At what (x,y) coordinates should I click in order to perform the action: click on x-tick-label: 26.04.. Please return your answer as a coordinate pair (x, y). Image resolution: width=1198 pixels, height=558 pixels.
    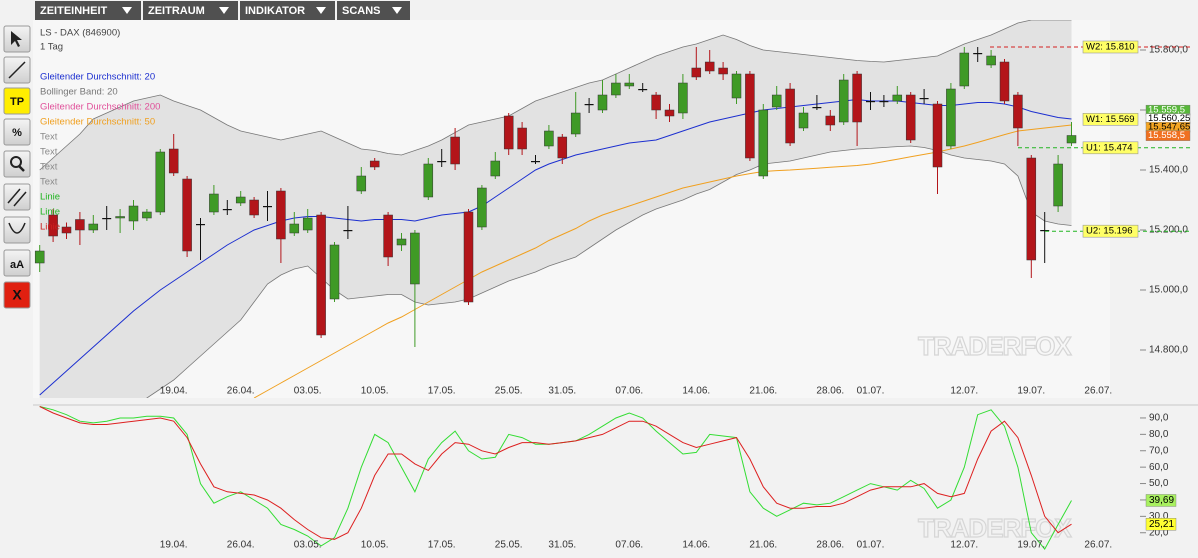
    Looking at the image, I should click on (241, 545).